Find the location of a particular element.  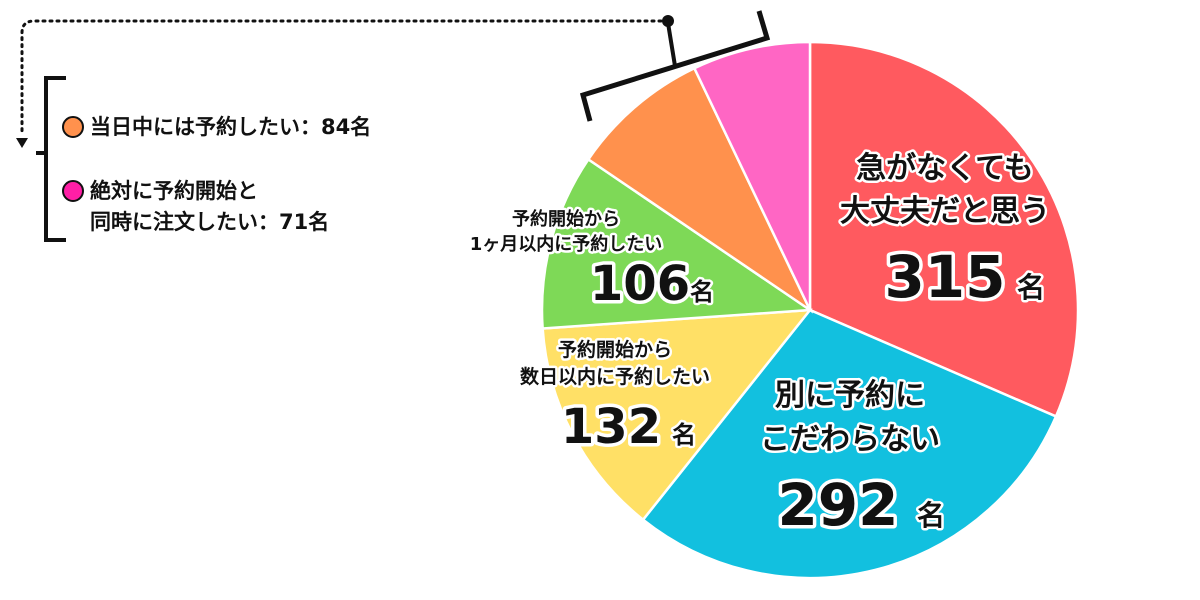

slice-same-day is located at coordinates (700, 190).